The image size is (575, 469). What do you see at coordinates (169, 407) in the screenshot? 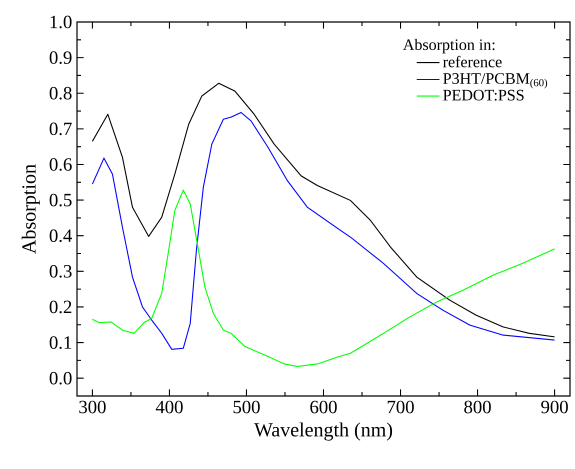
I see `x-tick-label: 400` at bounding box center [169, 407].